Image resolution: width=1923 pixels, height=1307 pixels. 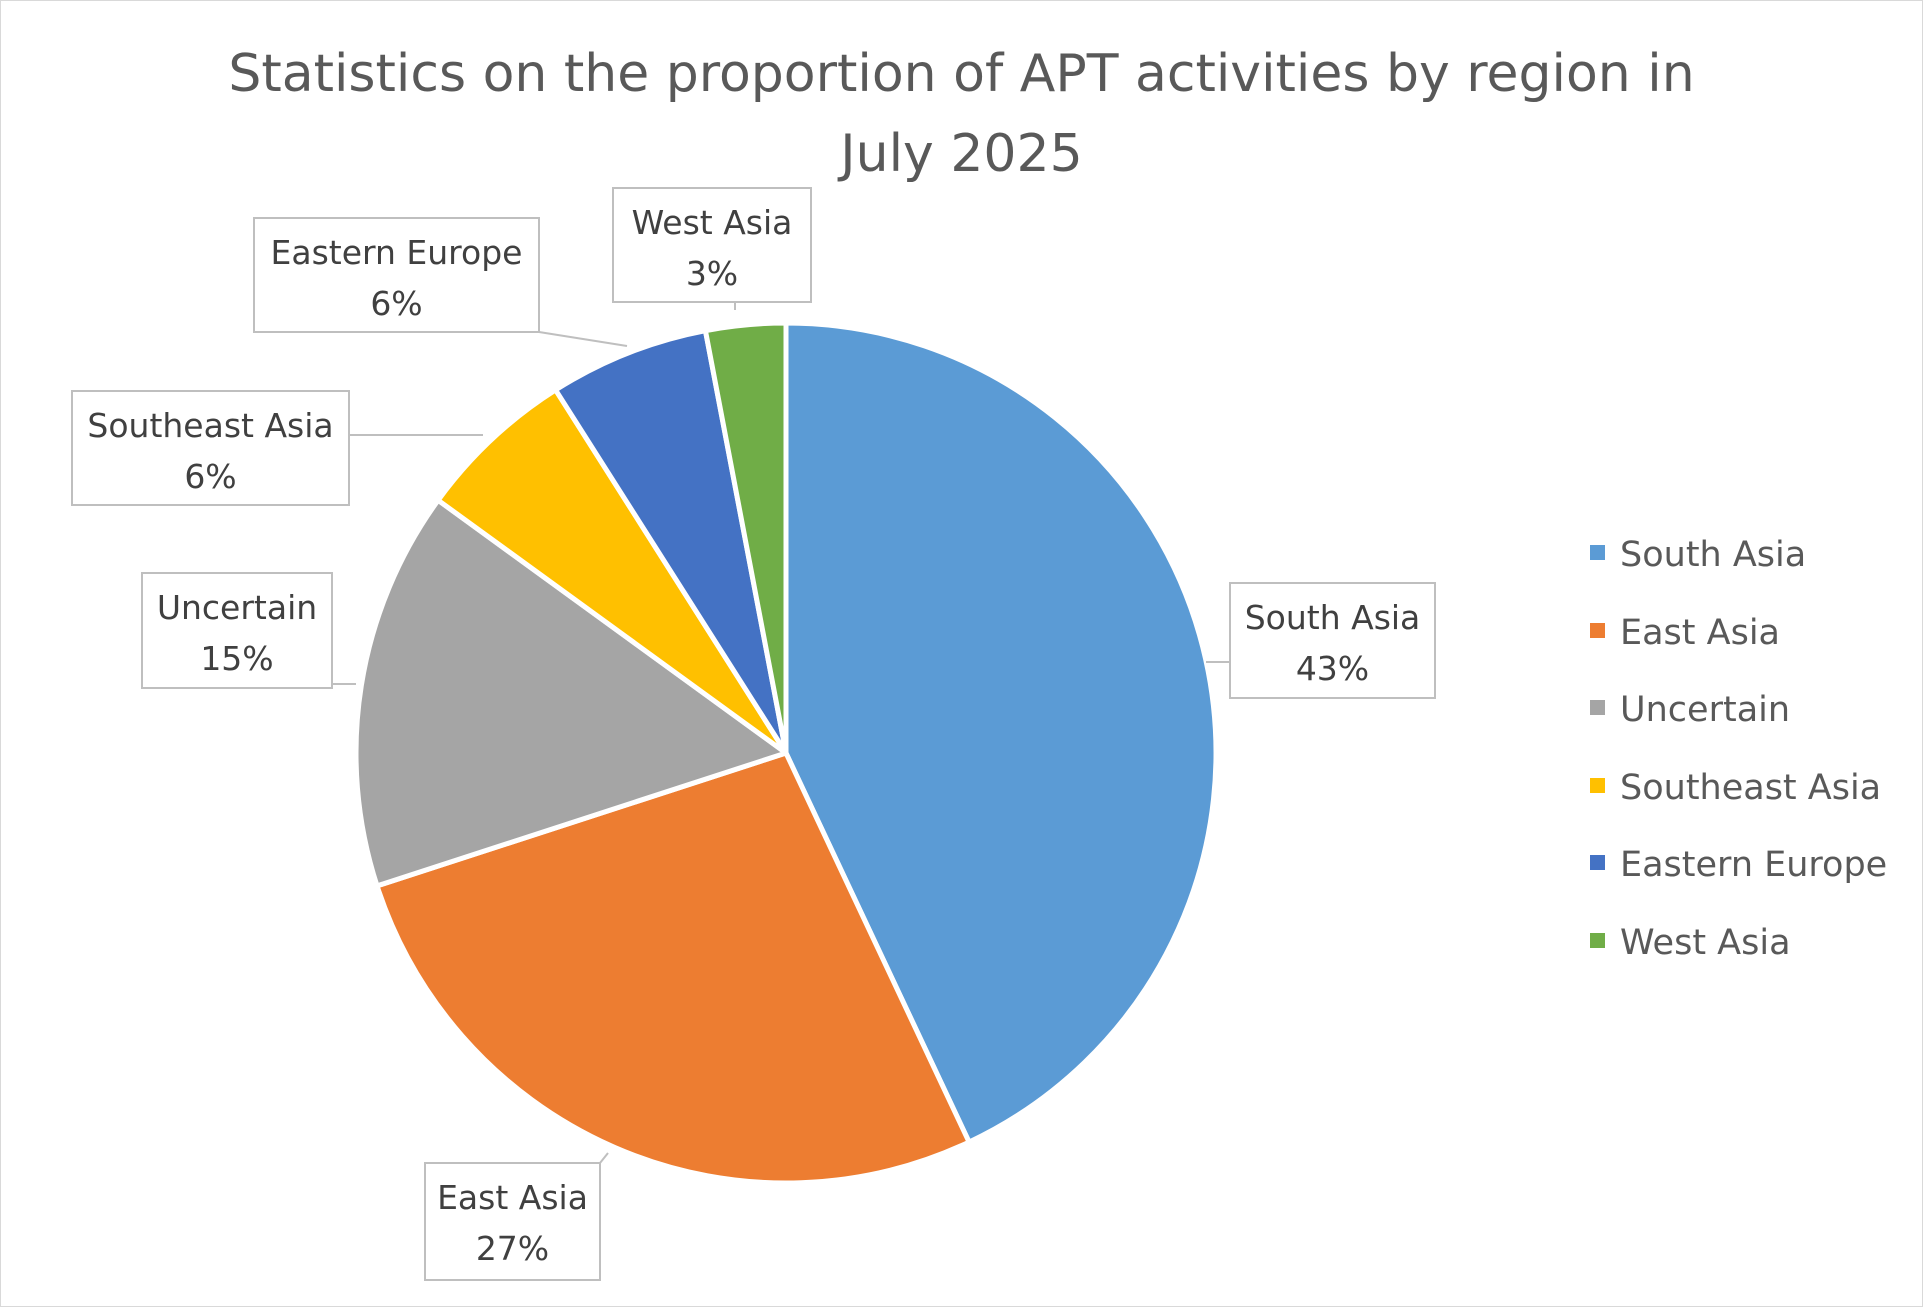 I want to click on callout-box-southeast-asia, so click(x=210, y=448).